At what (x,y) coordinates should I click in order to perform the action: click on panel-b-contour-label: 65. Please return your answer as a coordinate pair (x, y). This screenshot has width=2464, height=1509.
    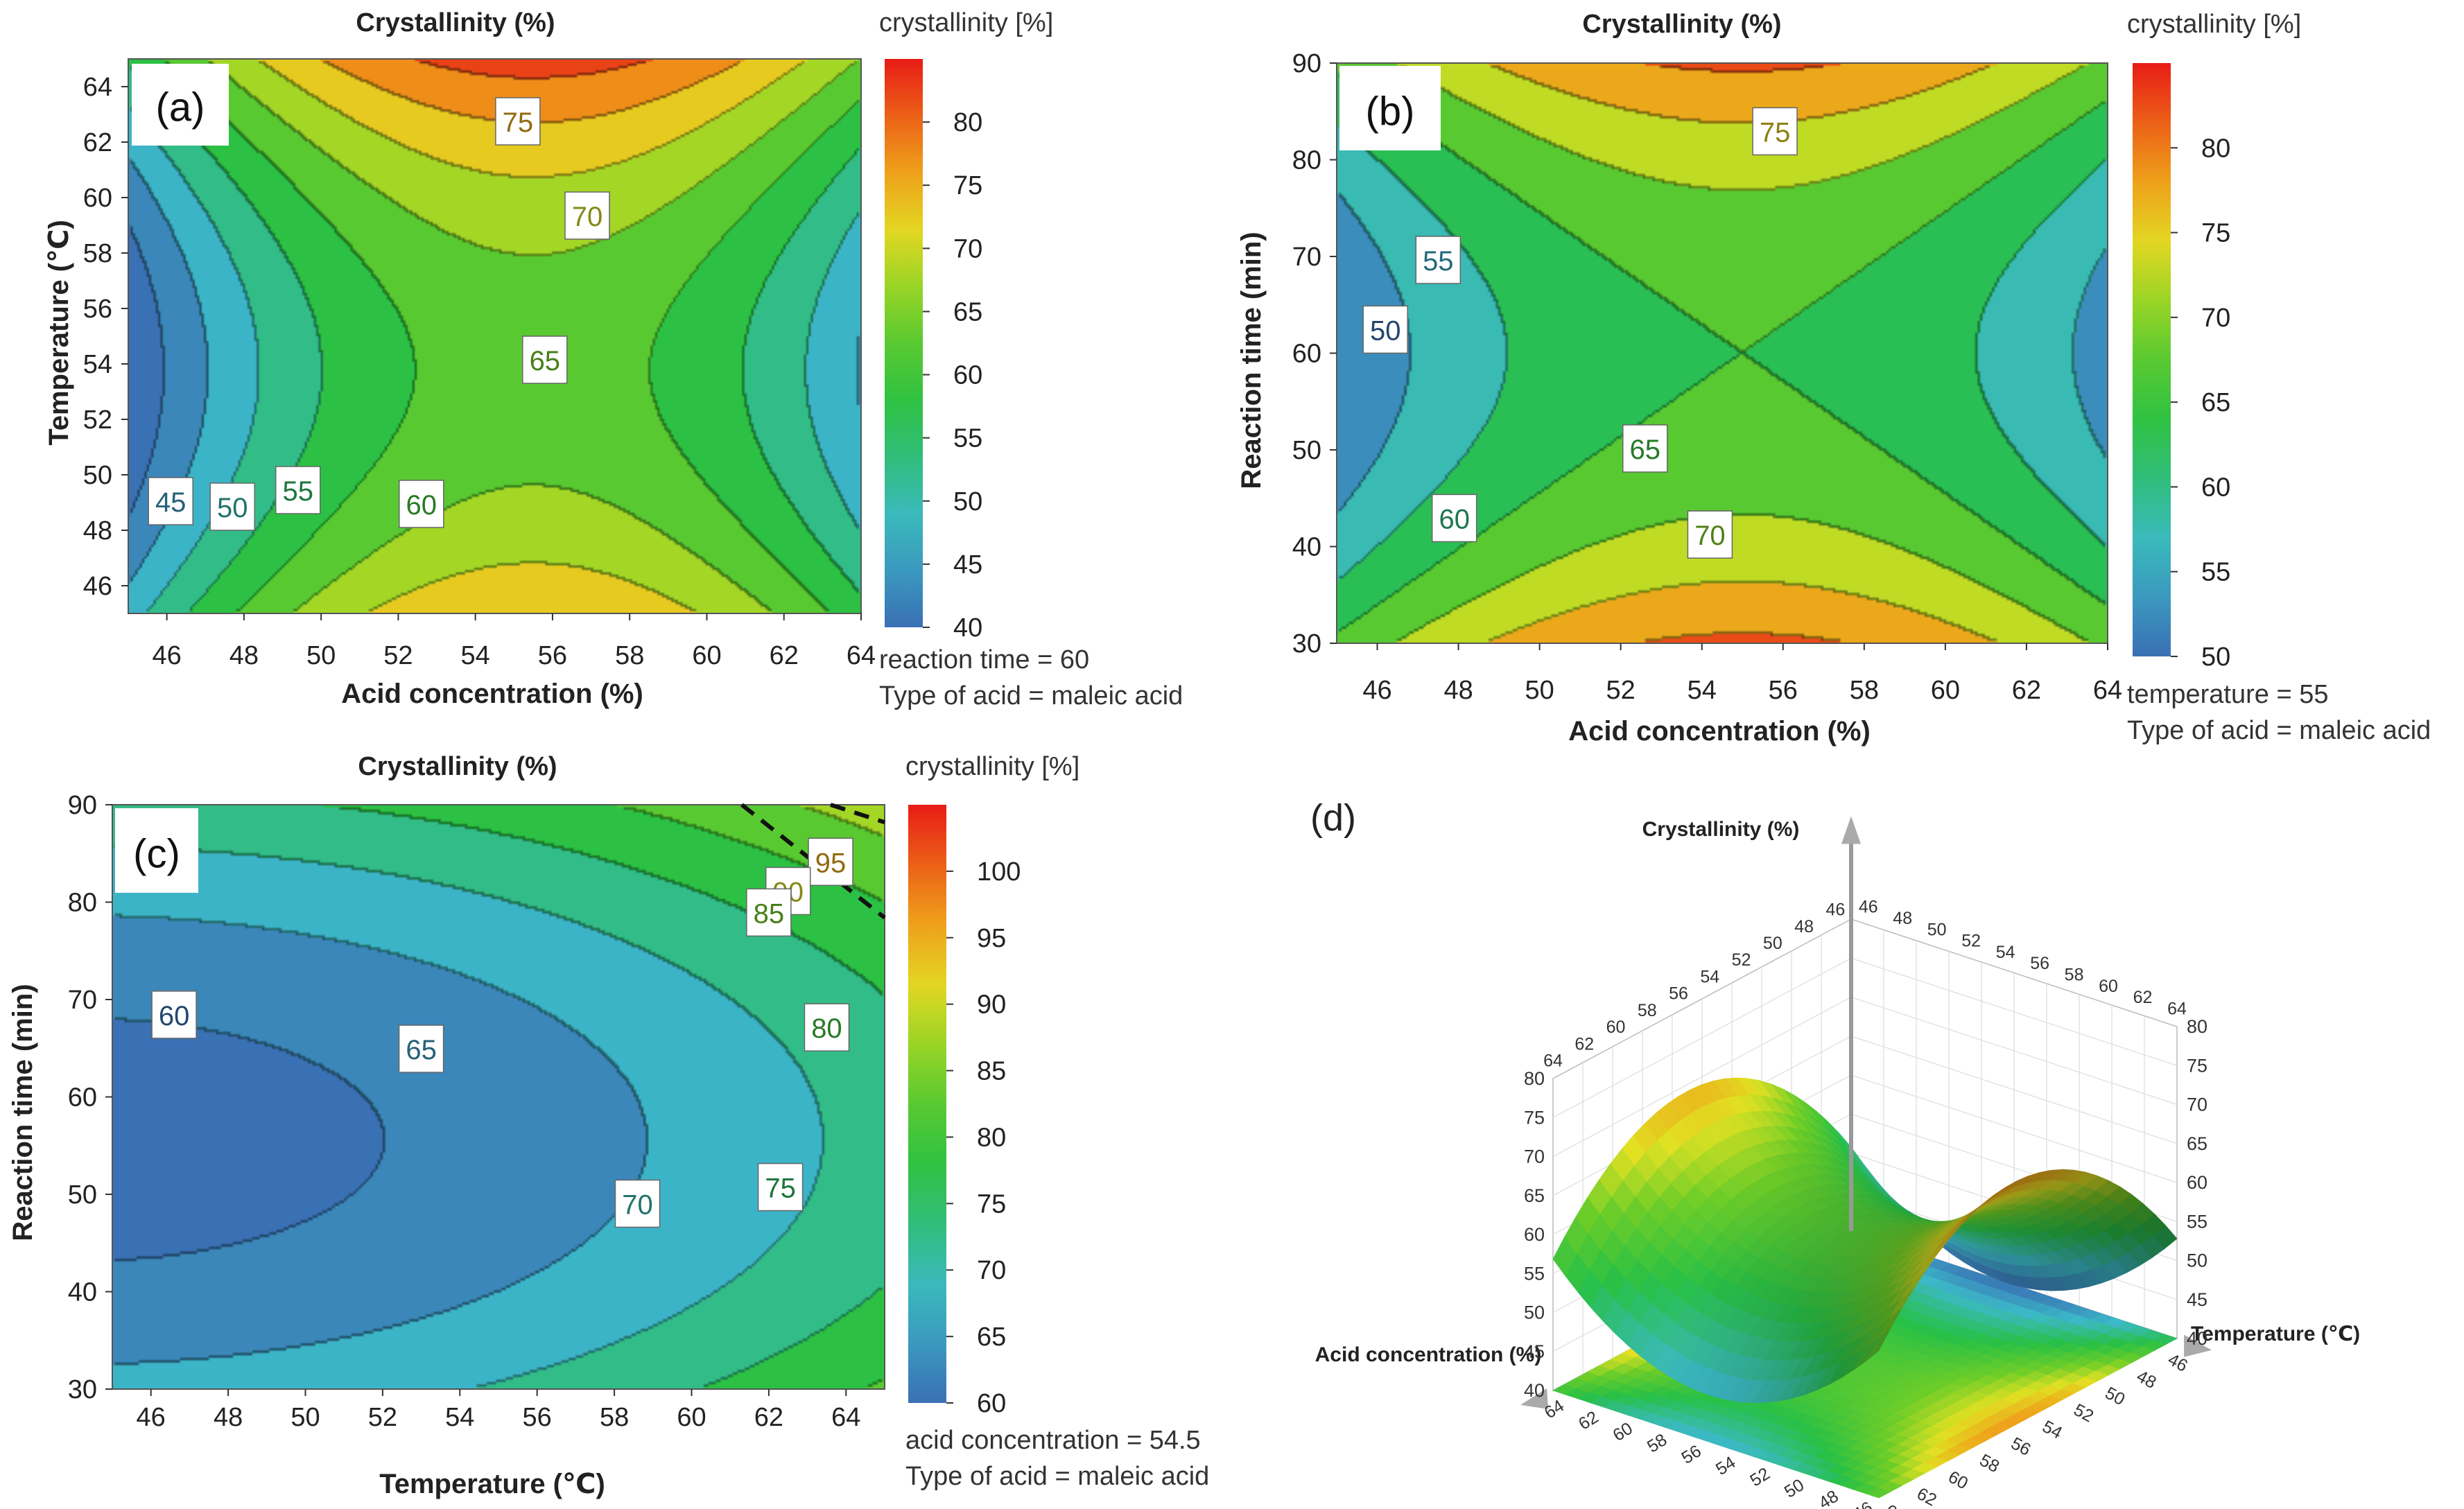
    Looking at the image, I should click on (1645, 450).